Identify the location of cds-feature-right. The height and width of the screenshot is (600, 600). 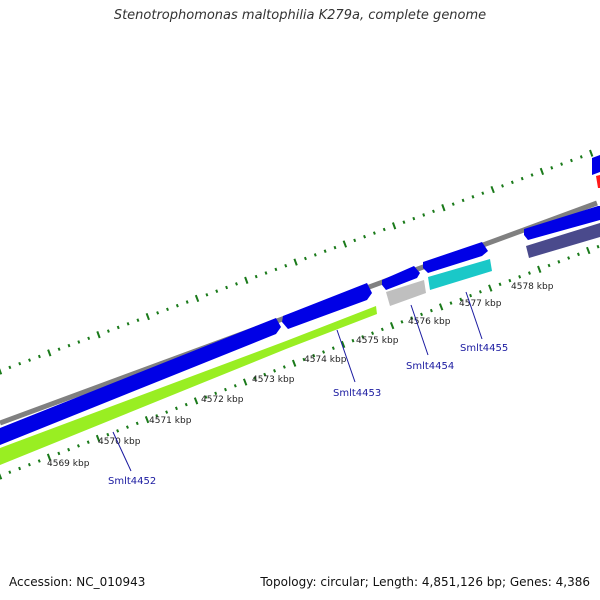
(562, 223).